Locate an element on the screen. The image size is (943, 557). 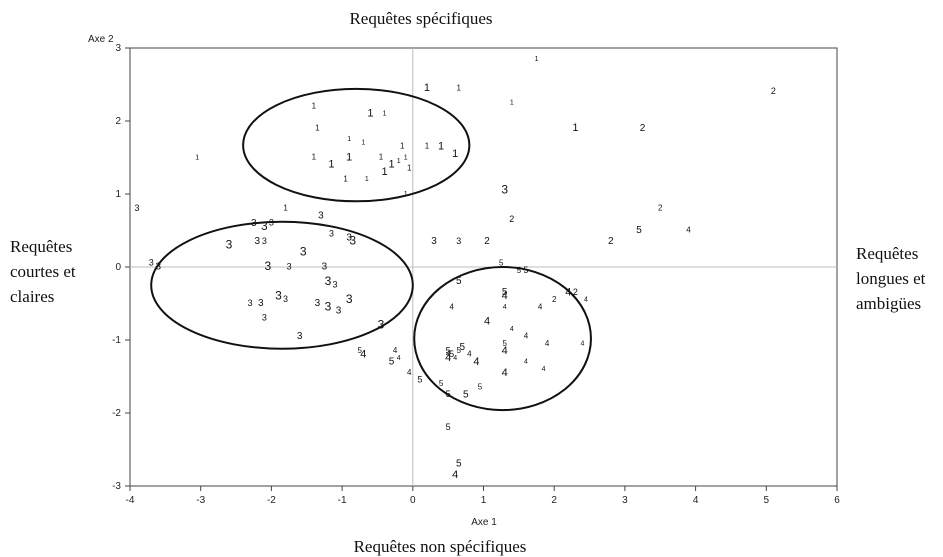
ellipse-top is located at coordinates (356, 145).